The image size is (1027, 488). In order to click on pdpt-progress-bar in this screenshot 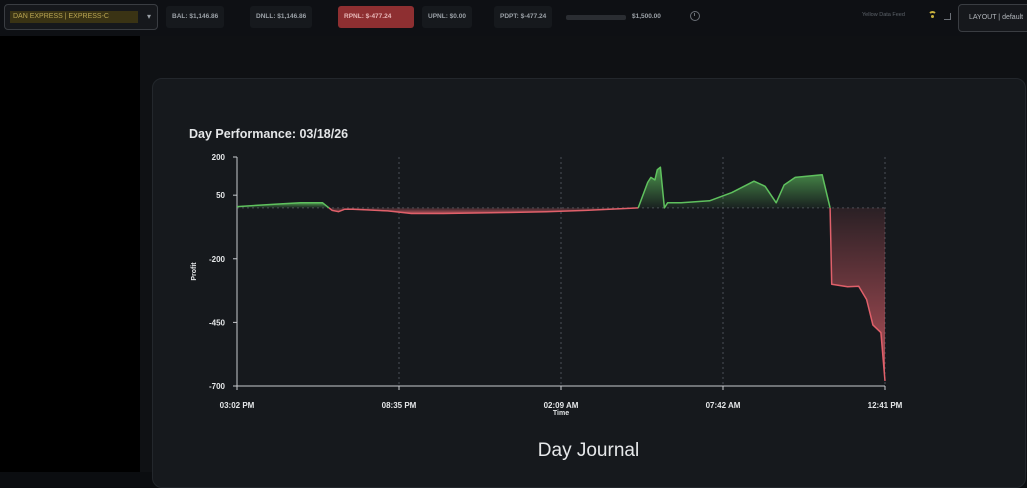, I will do `click(596, 17)`.